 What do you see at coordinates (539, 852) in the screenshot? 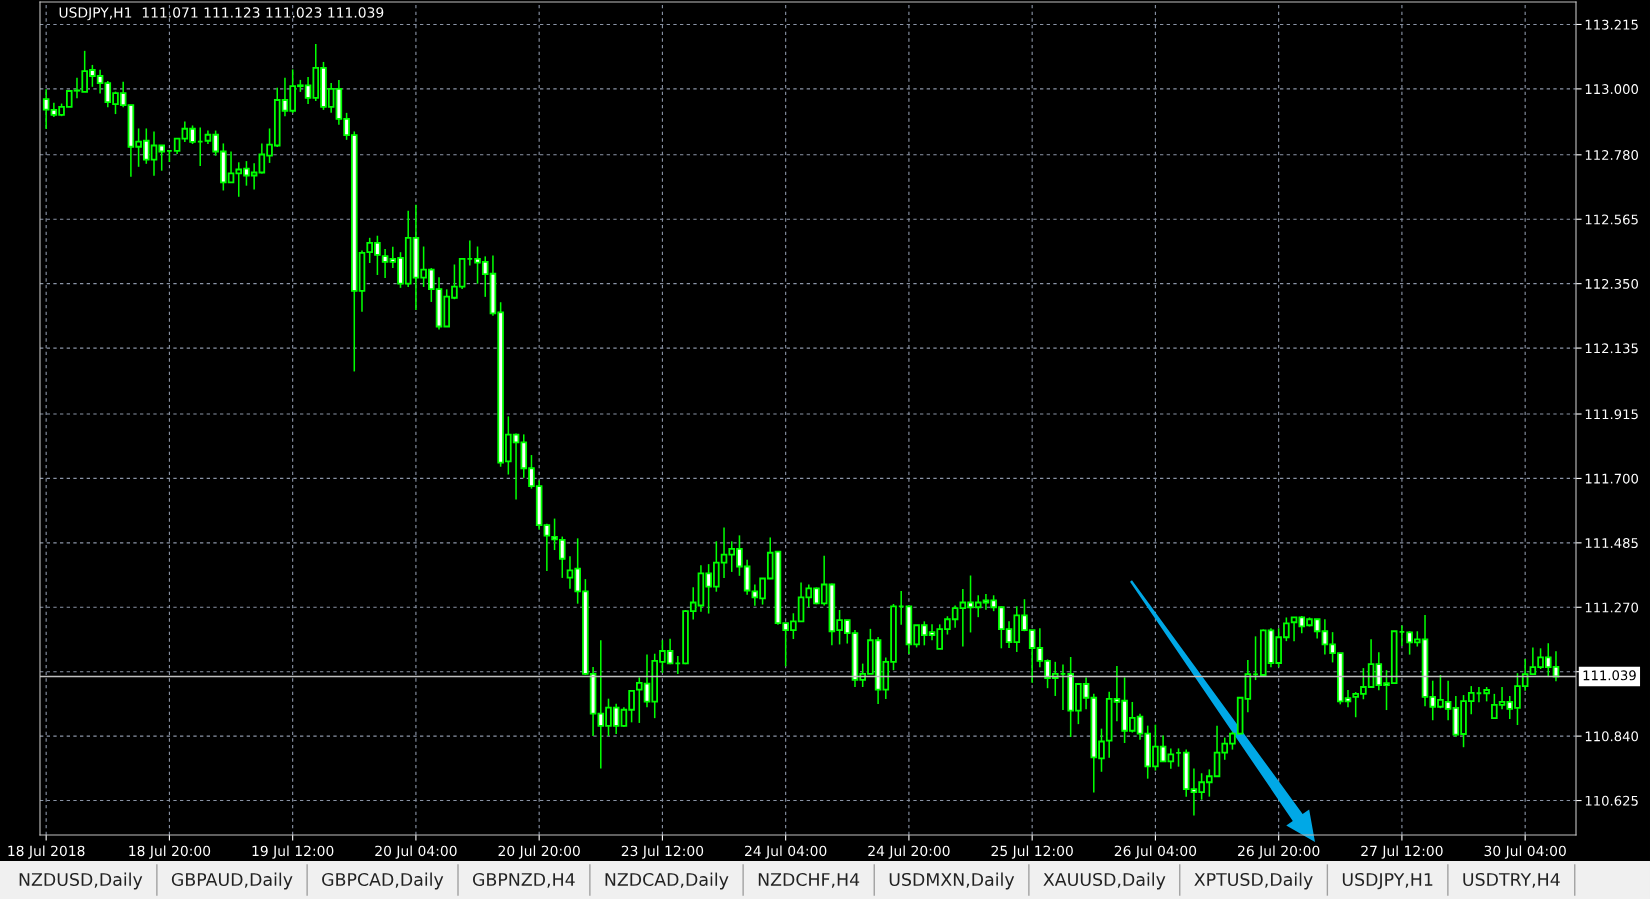
I see `x-tick-label: 20 Jul 20:00` at bounding box center [539, 852].